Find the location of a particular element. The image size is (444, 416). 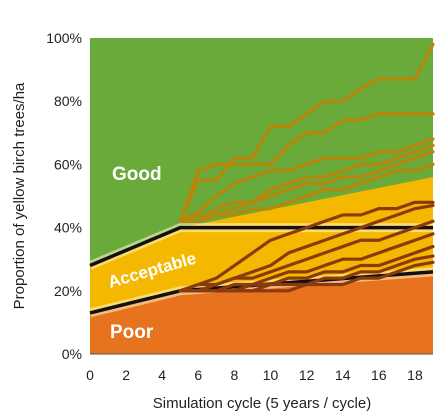

threshold-upper is located at coordinates (261, 246).